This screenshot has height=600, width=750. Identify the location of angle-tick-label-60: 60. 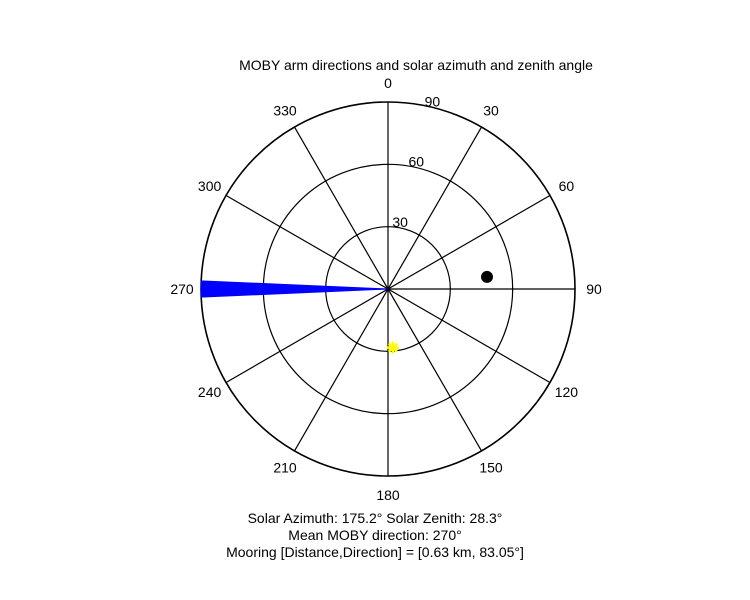
(567, 186).